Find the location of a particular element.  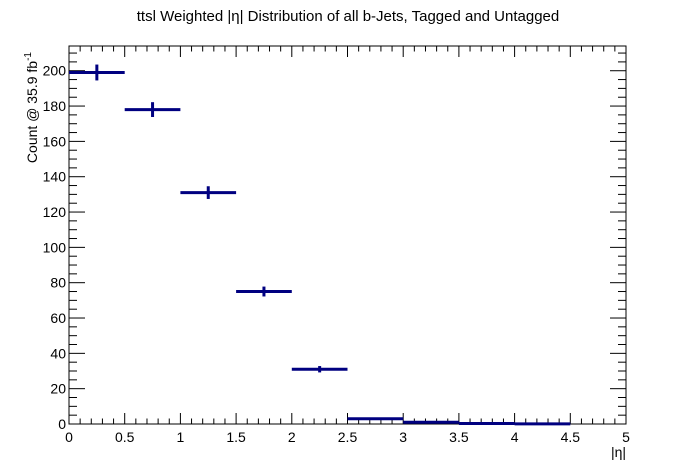

y-tick-label: 160 is located at coordinates (55, 141).